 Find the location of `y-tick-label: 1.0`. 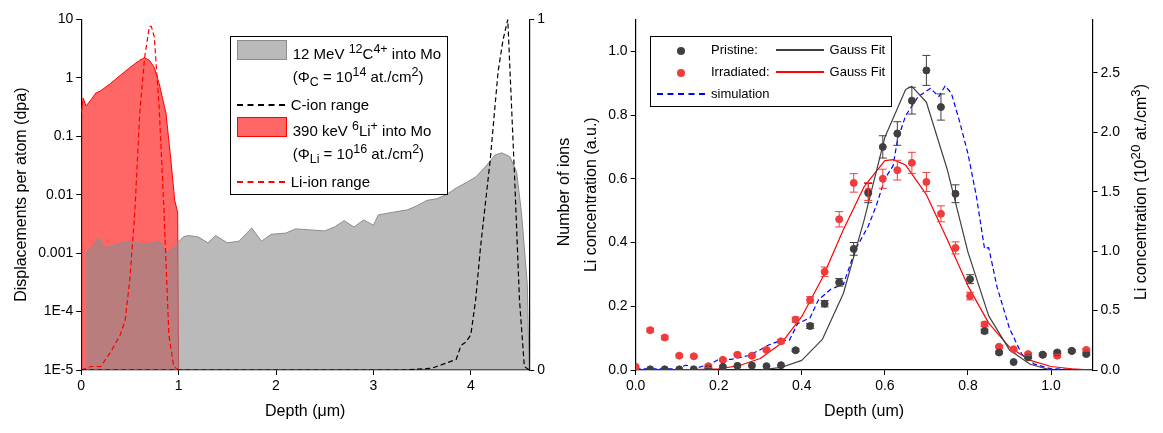

y-tick-label: 1.0 is located at coordinates (618, 50).